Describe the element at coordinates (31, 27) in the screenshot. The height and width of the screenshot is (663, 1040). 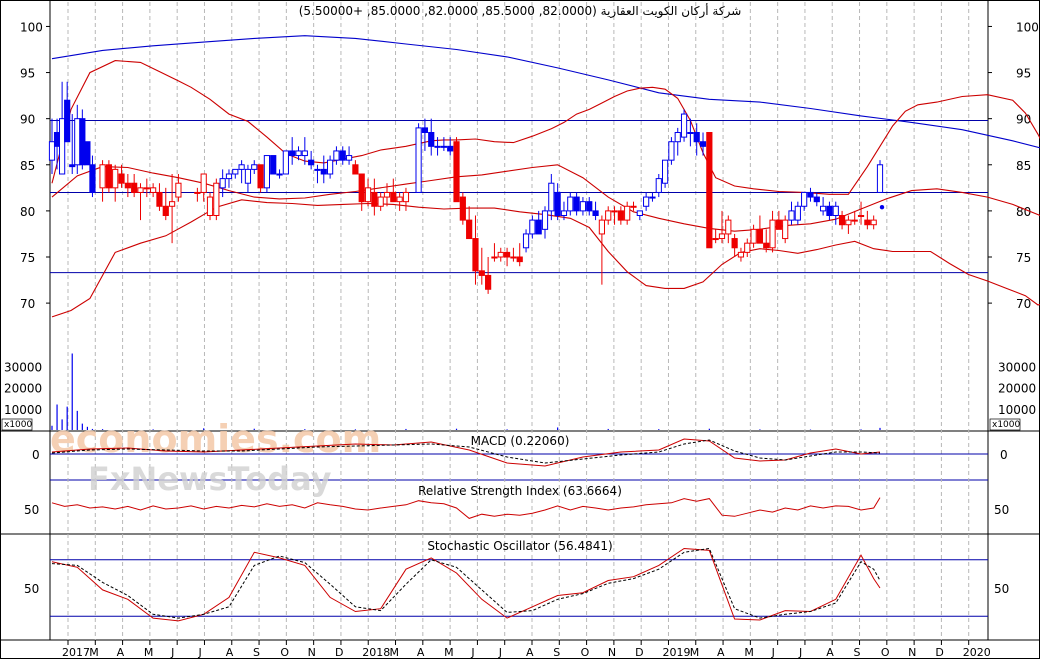
I see `y-tick-label: 100` at that location.